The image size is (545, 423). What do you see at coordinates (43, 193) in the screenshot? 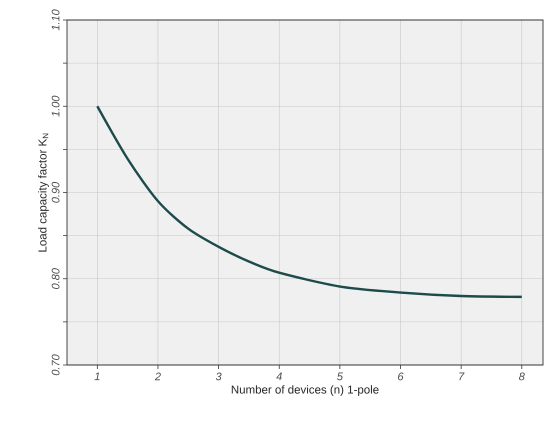
I see `y-axis-title: Load capacity factor K$_{N}$` at bounding box center [43, 193].